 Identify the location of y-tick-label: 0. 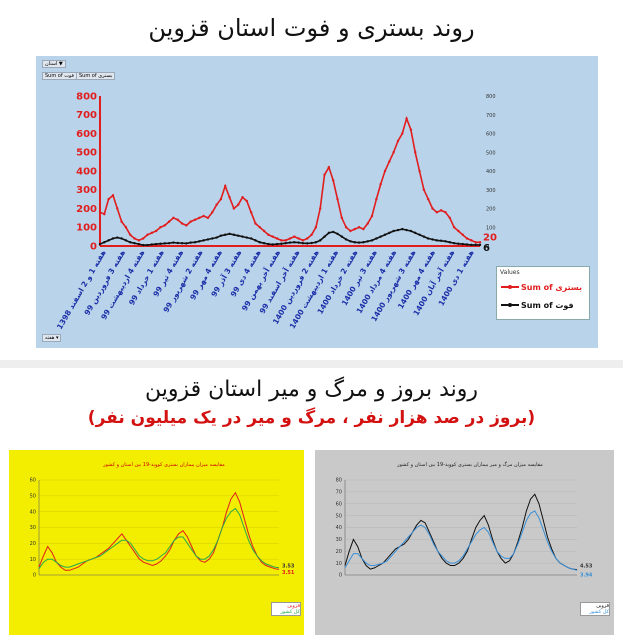
(93, 246).